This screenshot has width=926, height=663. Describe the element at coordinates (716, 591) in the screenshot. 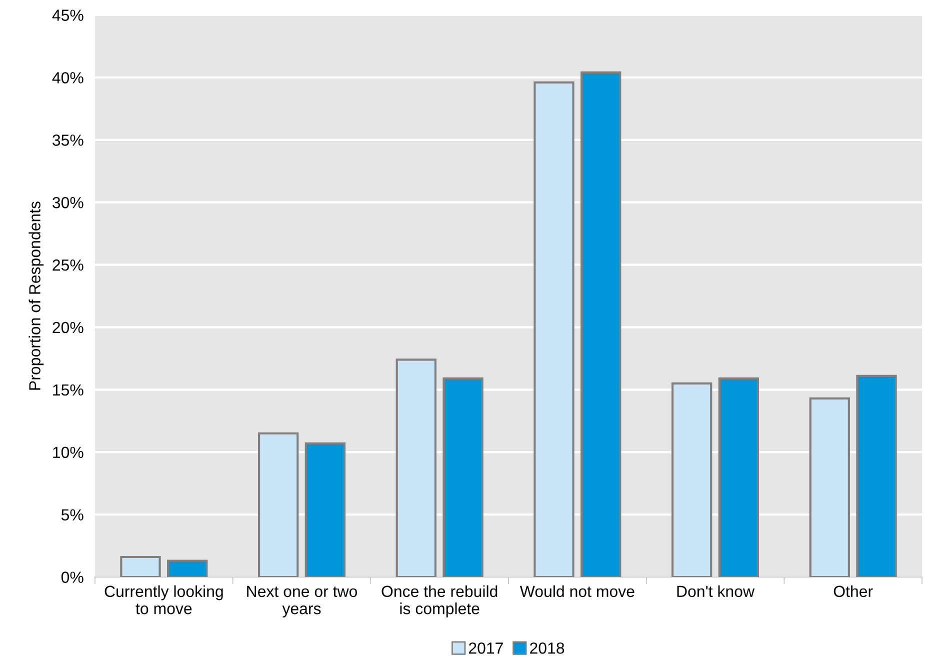

I see `x-tick-label: Don't know` at that location.